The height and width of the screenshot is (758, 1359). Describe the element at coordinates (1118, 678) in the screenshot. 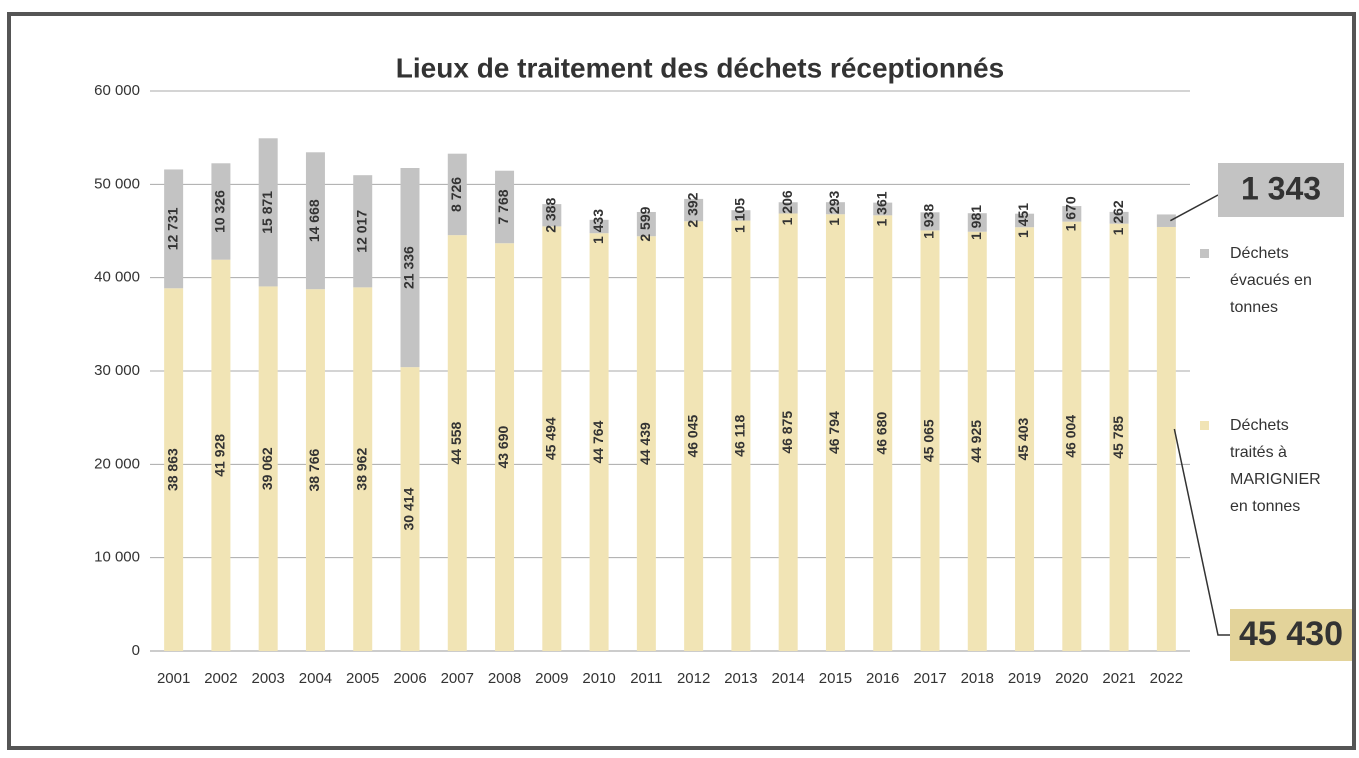

I see `x-tick-label: 2021` at that location.